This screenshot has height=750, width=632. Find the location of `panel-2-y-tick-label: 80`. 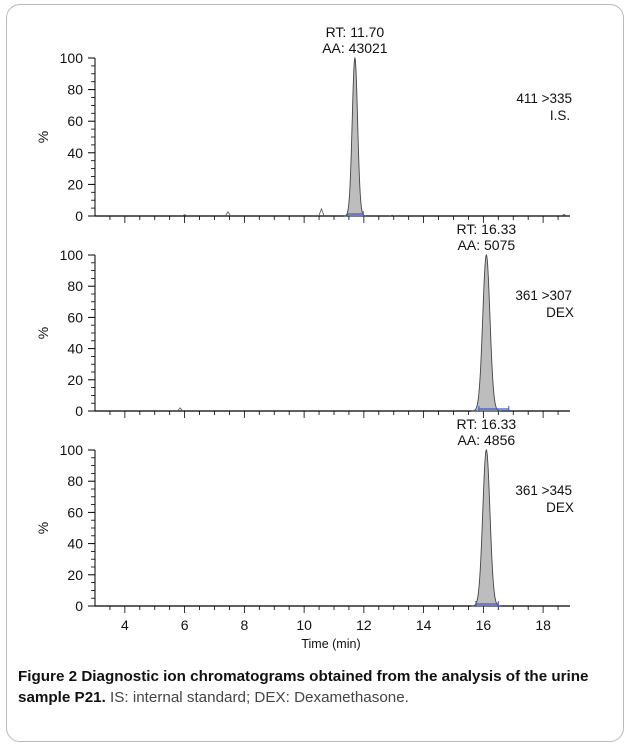

panel-2-y-tick-label: 80 is located at coordinates (75, 286).